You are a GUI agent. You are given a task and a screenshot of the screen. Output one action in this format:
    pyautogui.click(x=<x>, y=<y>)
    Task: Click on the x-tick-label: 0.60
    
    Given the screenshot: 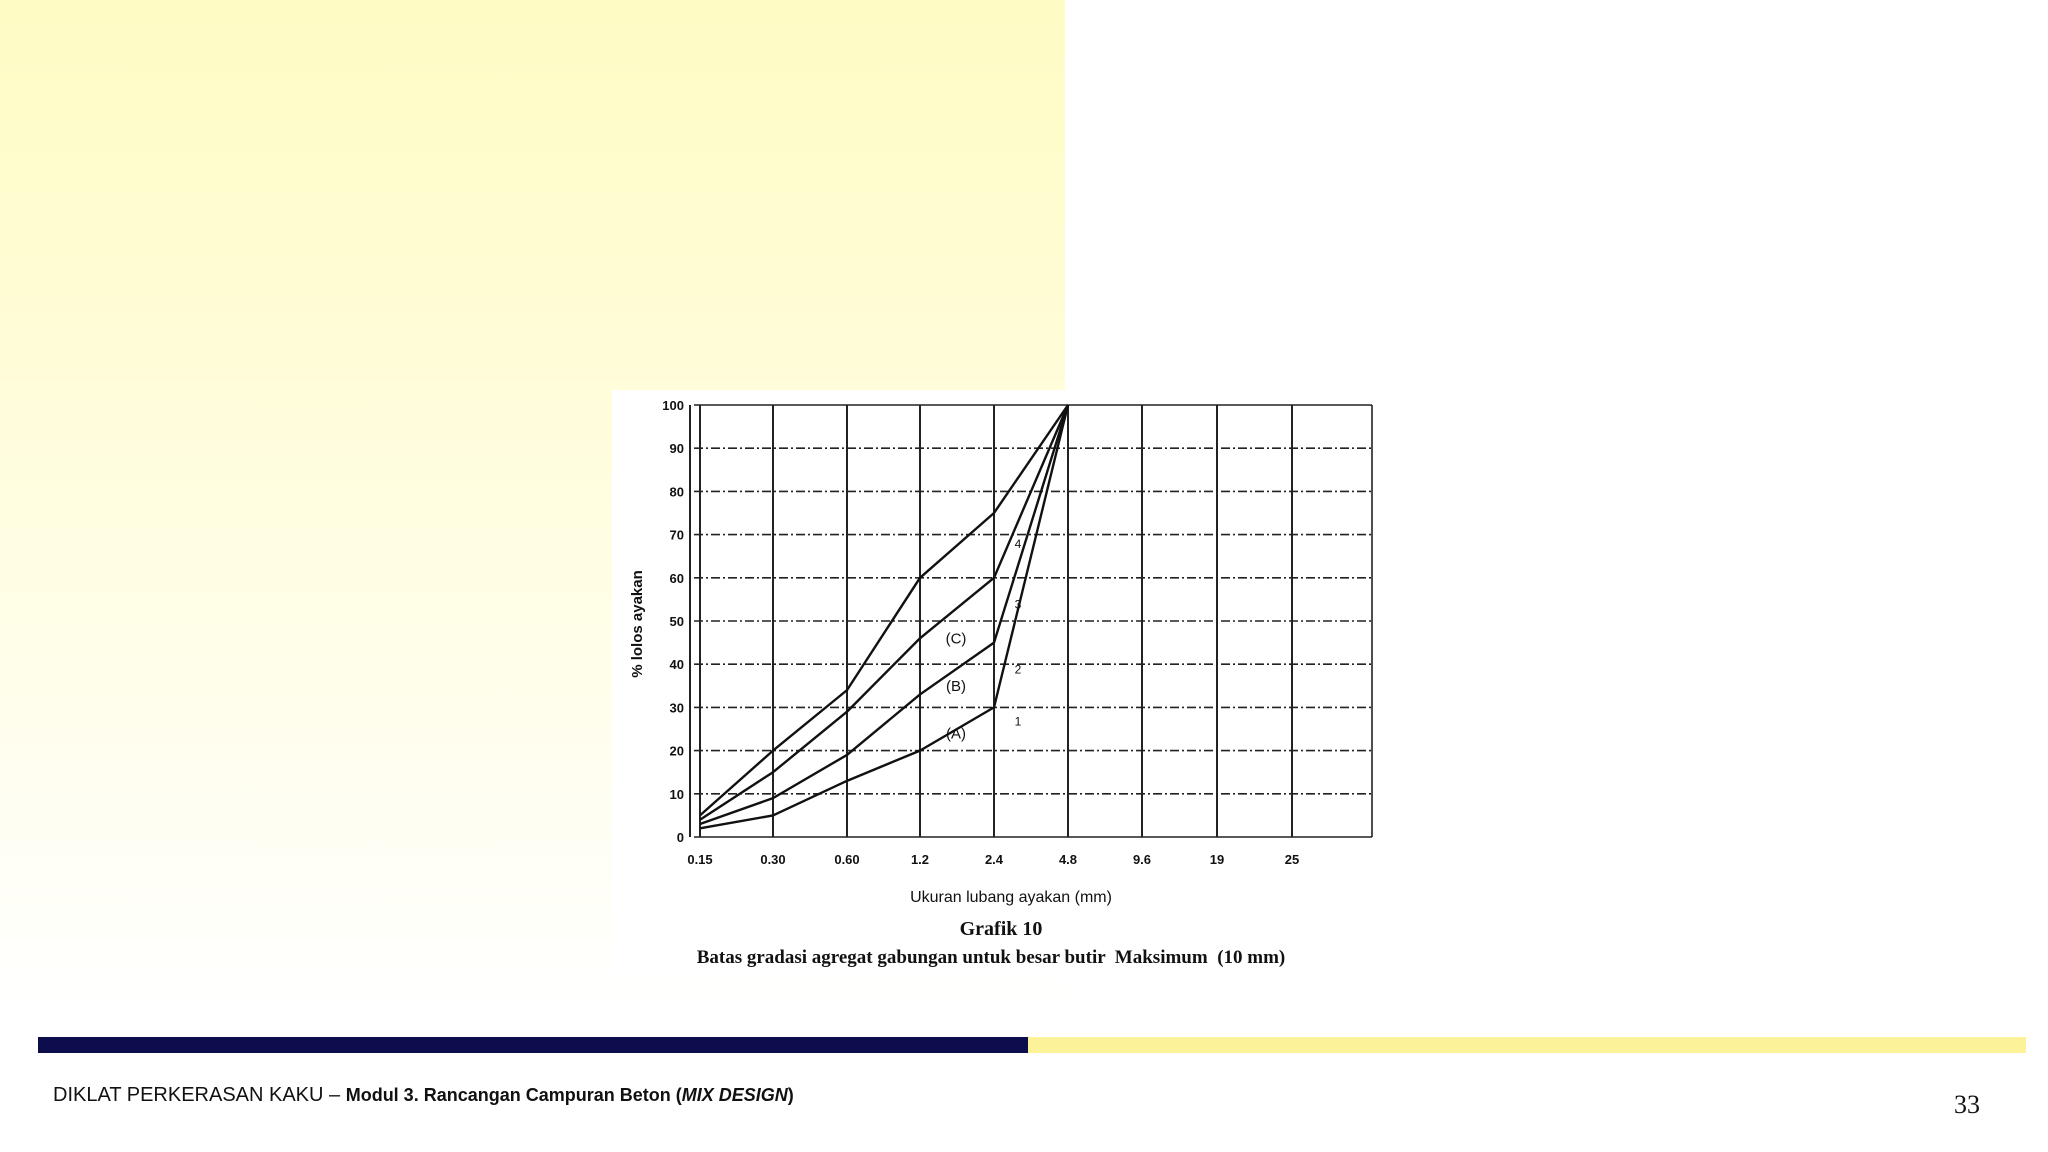 What is the action you would take?
    pyautogui.click(x=846, y=859)
    